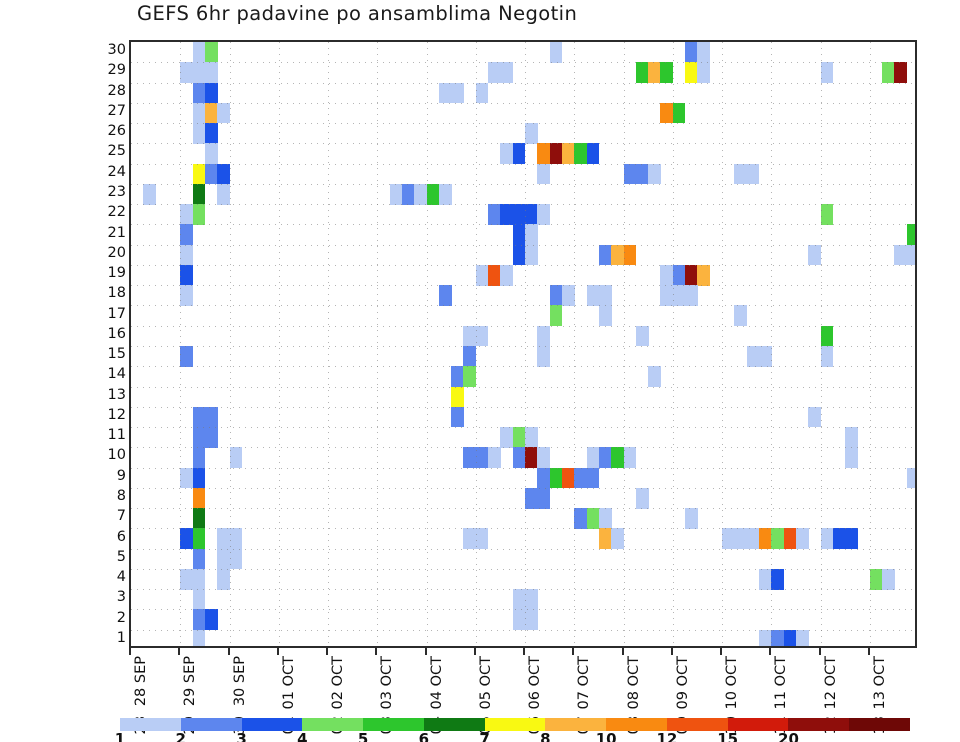  What do you see at coordinates (302, 736) in the screenshot?
I see `colorbar-tick-4: 4` at bounding box center [302, 736].